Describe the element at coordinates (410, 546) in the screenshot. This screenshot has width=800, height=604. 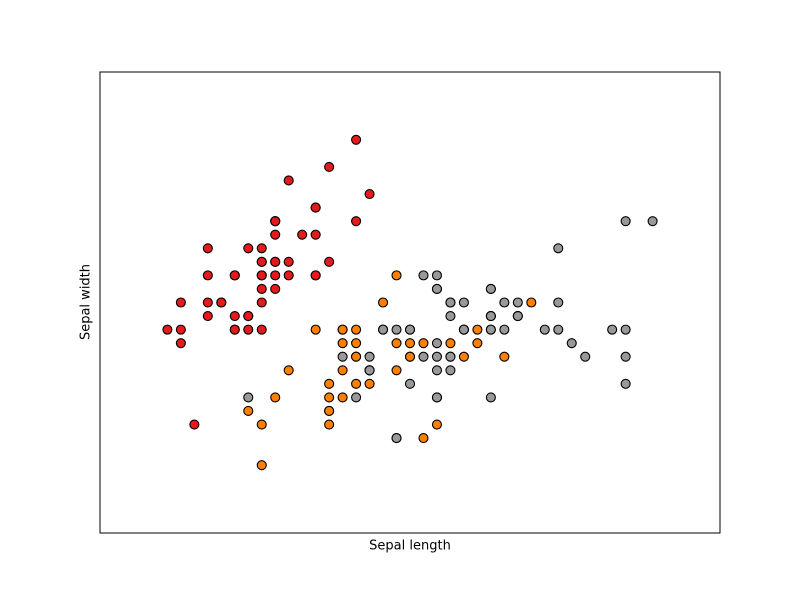
I see `x-axis-label: Sepal length` at that location.